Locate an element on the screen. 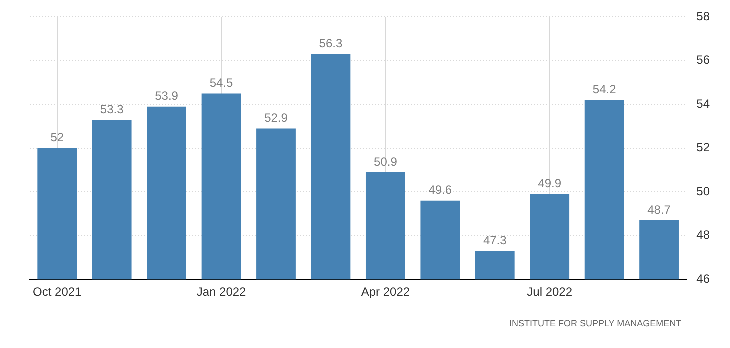 Image resolution: width=730 pixels, height=348 pixels. y-tick-label: 58 is located at coordinates (703, 17).